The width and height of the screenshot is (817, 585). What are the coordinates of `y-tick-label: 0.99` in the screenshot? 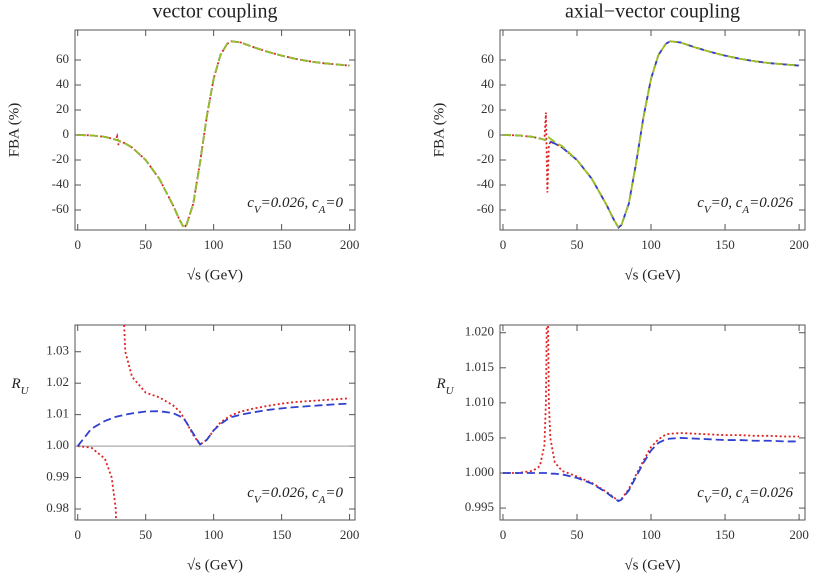 It's located at (57, 476).